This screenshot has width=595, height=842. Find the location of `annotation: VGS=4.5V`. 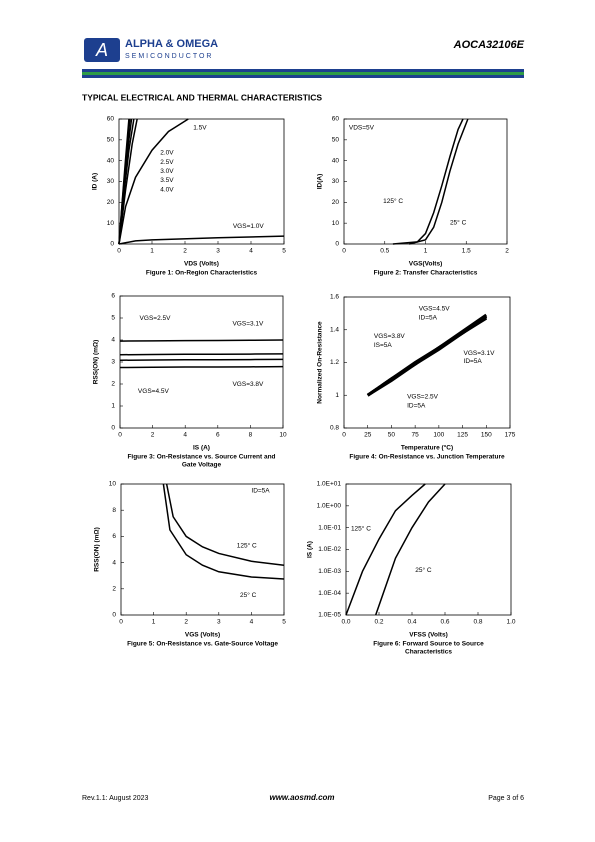

annotation: VGS=4.5V is located at coordinates (154, 391).